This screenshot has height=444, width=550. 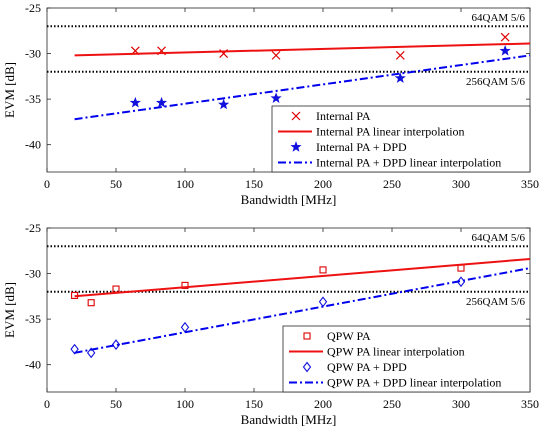 I want to click on legend-label: Internal PA + DPD linear interpolation, so click(x=408, y=163).